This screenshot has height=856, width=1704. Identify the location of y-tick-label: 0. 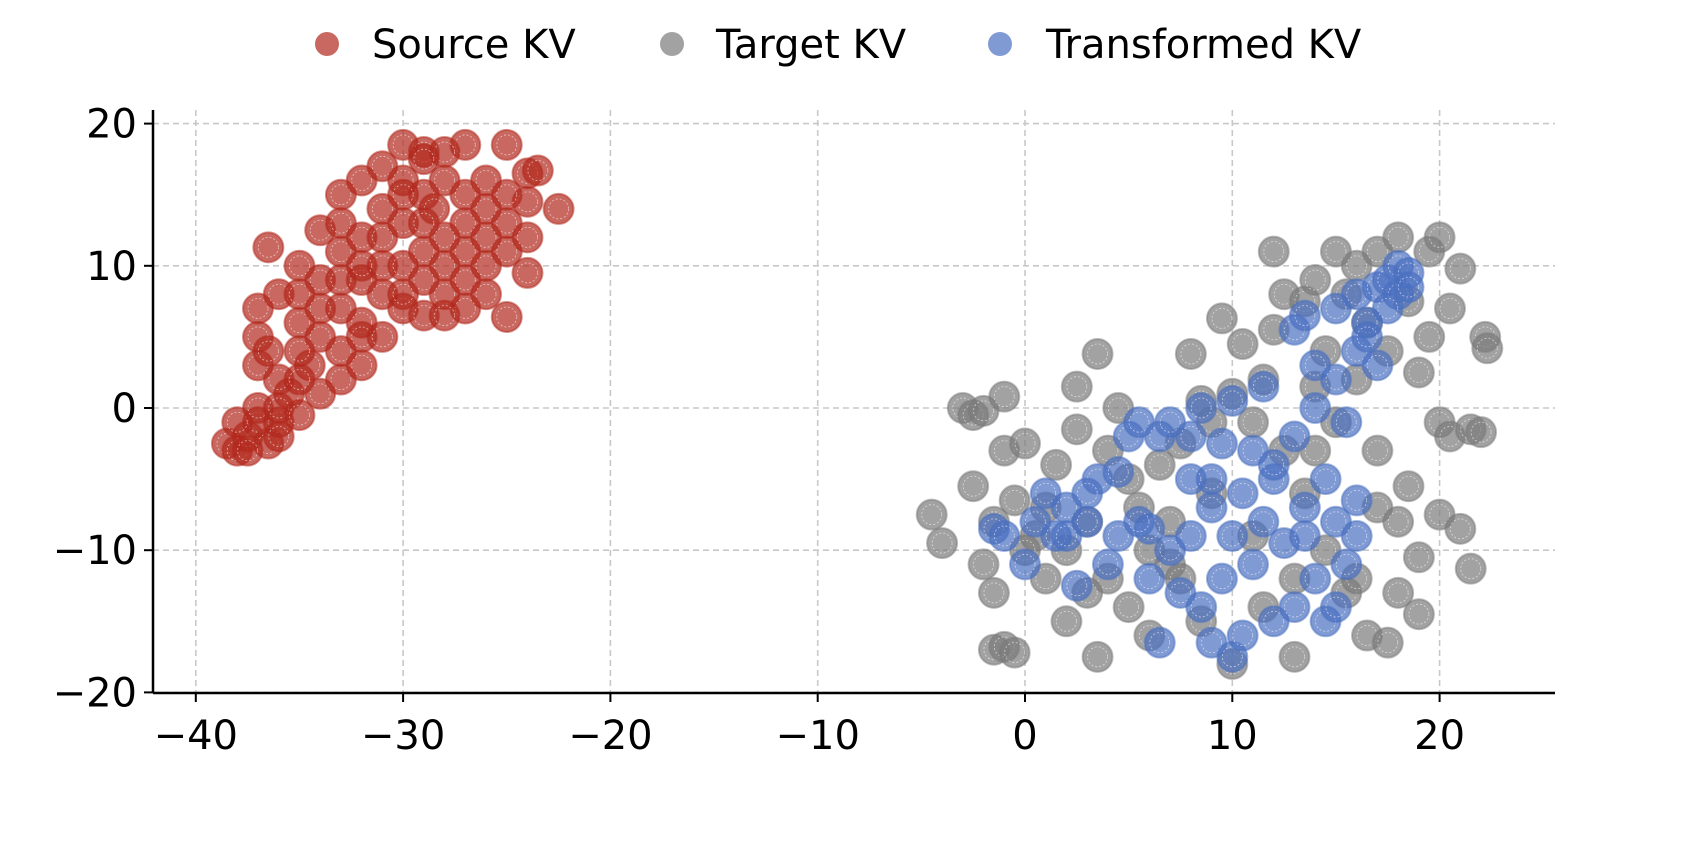
(124, 409).